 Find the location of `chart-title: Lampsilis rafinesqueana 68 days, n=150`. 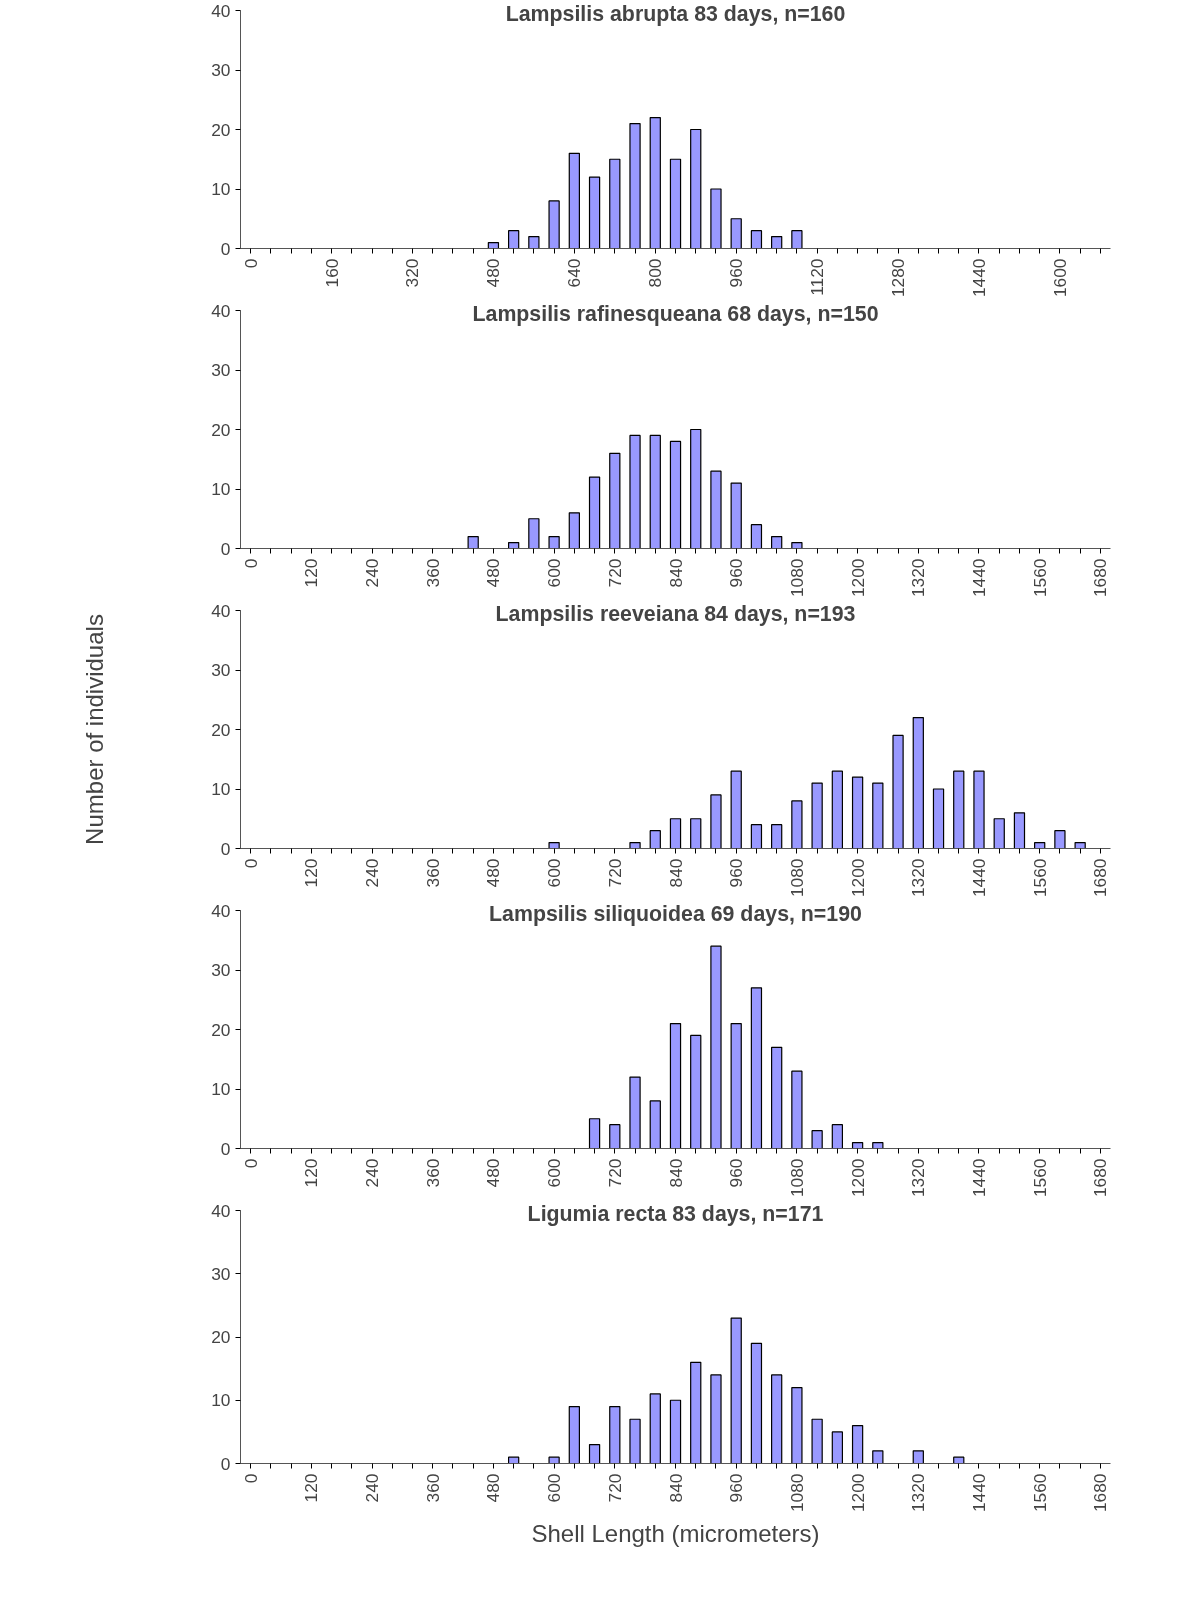

chart-title: Lampsilis rafinesqueana 68 days, n=150 is located at coordinates (675, 313).